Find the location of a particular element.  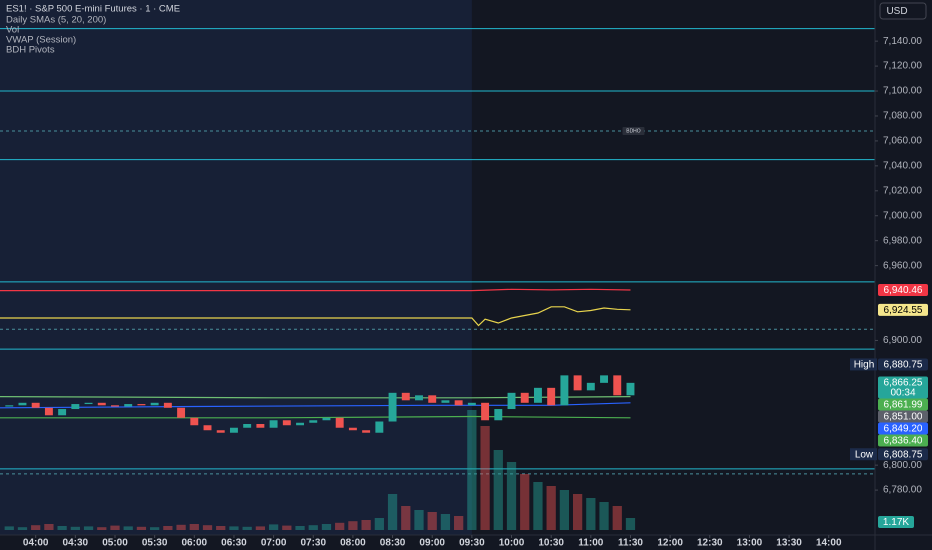

x-tick-label: 06:00 is located at coordinates (195, 543).